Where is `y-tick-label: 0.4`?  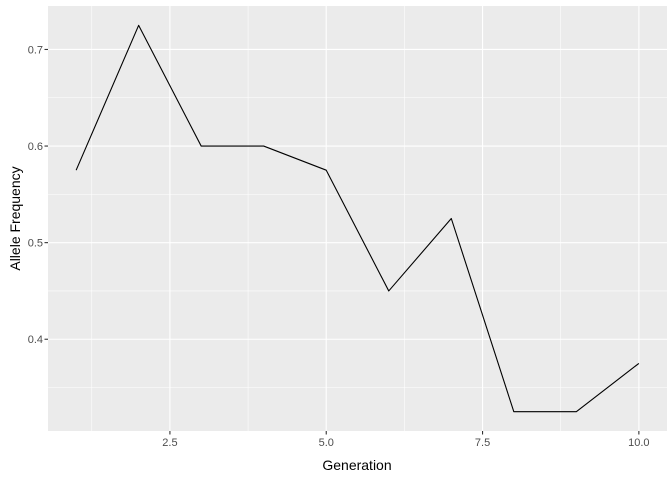
y-tick-label: 0.4 is located at coordinates (35, 340).